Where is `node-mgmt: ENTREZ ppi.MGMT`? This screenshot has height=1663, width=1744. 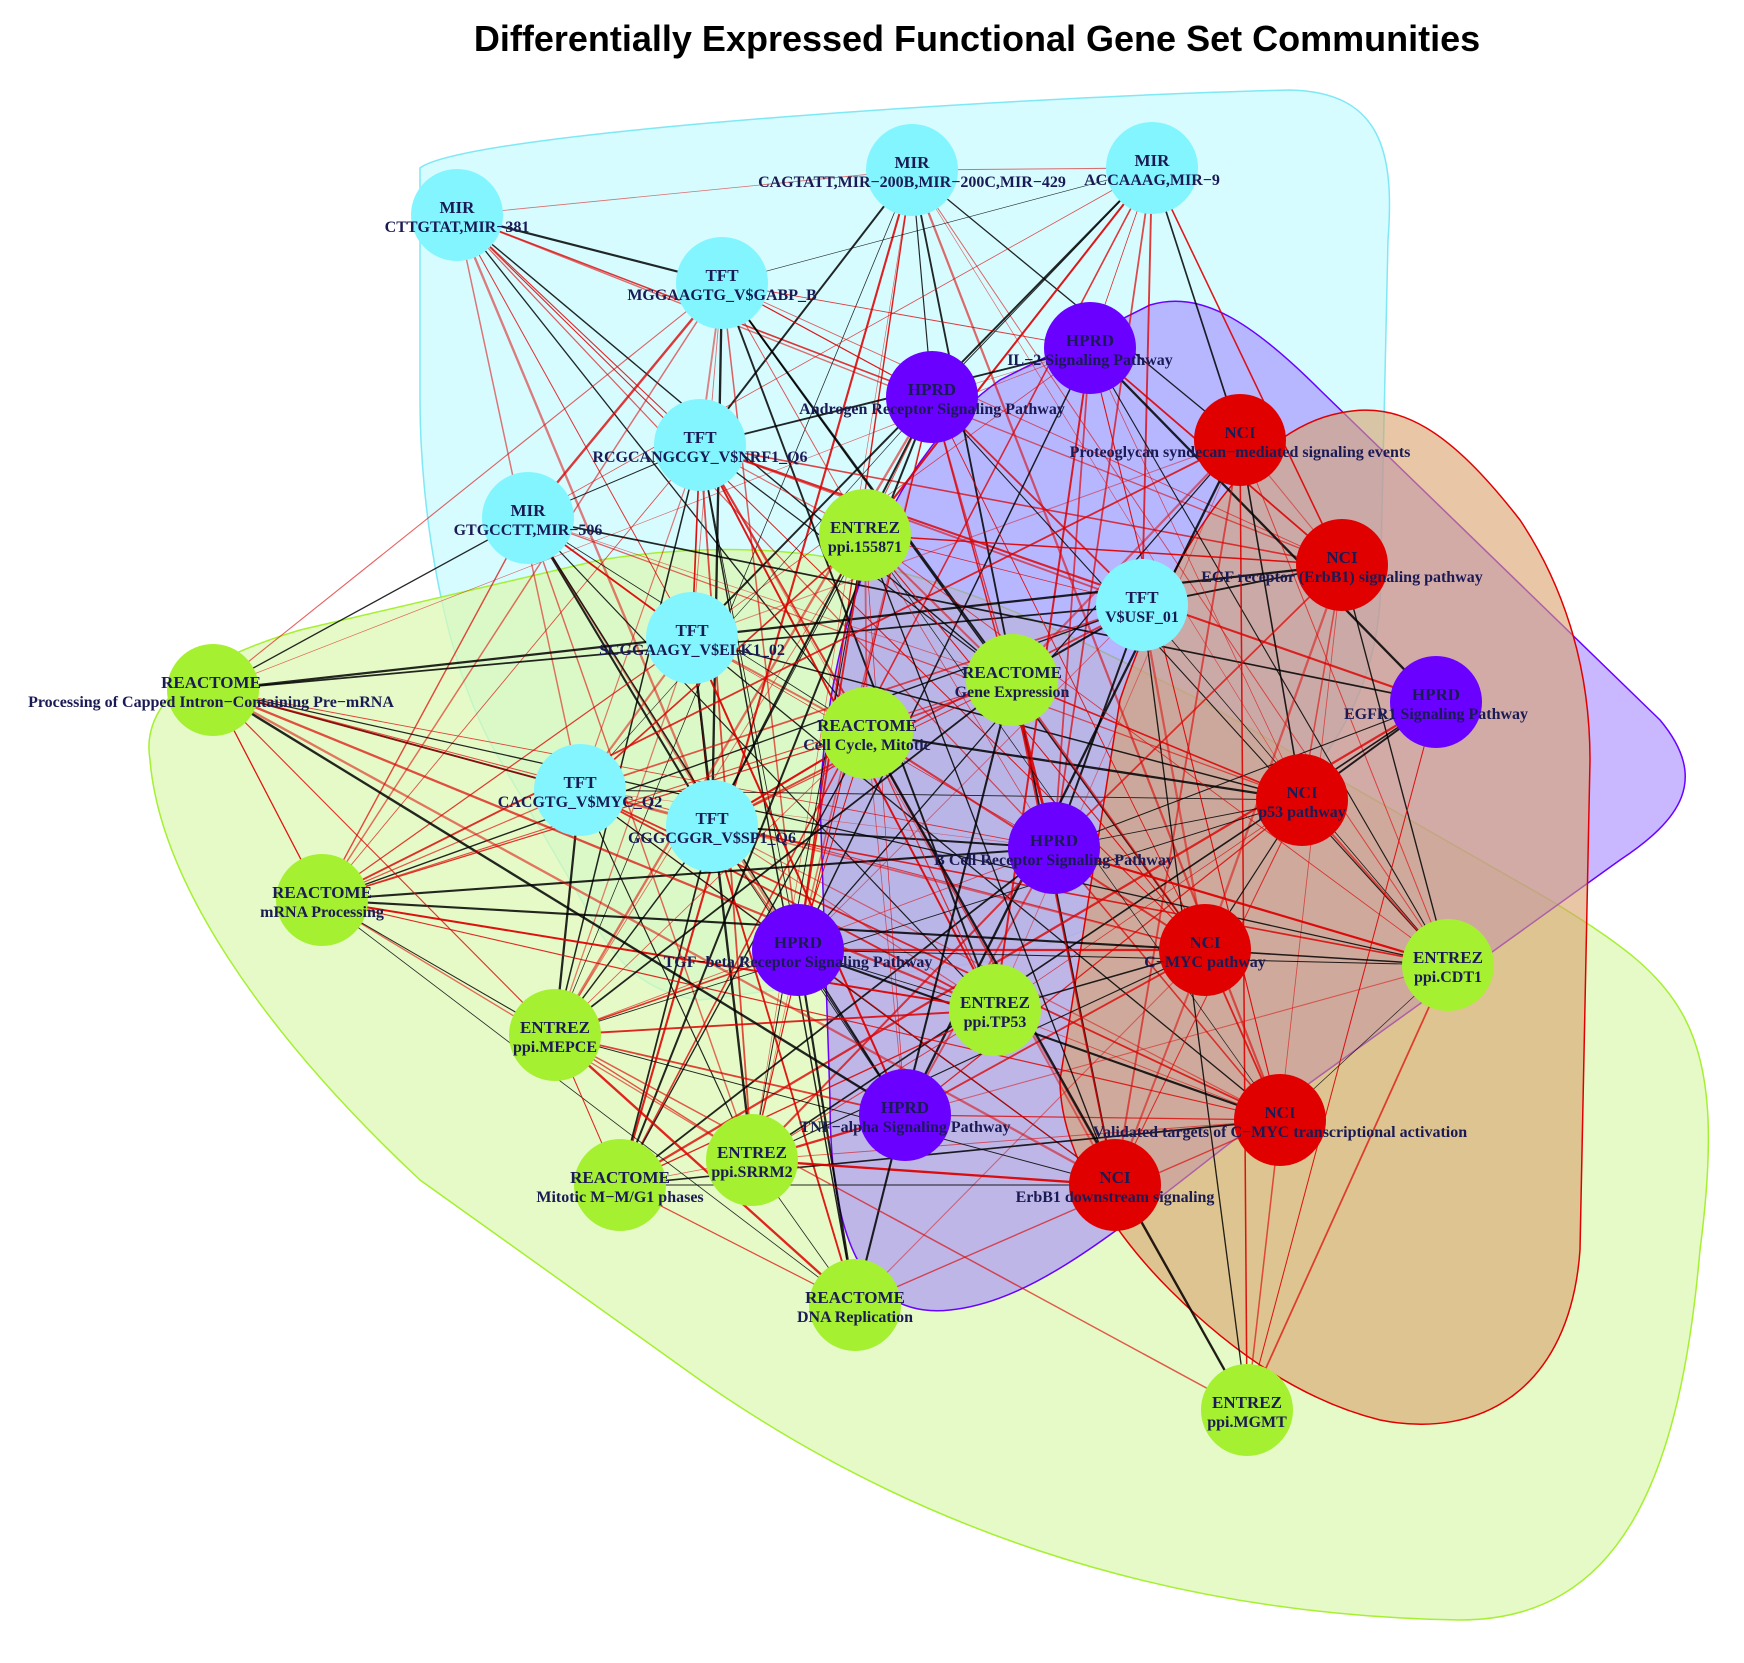
node-mgmt: ENTREZ ppi.MGMT is located at coordinates (1247, 1410).